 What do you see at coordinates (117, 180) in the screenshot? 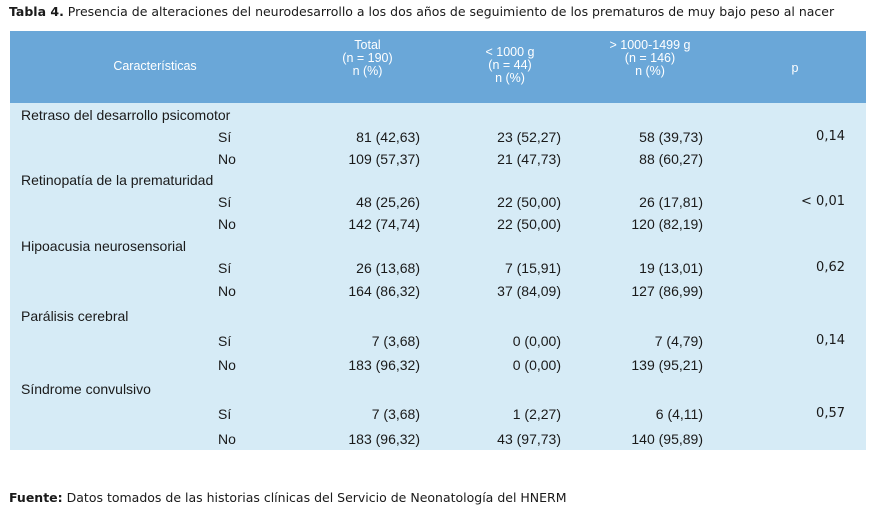
I see `group-label-retinopatia: Retinopatía de la prematuridad` at bounding box center [117, 180].